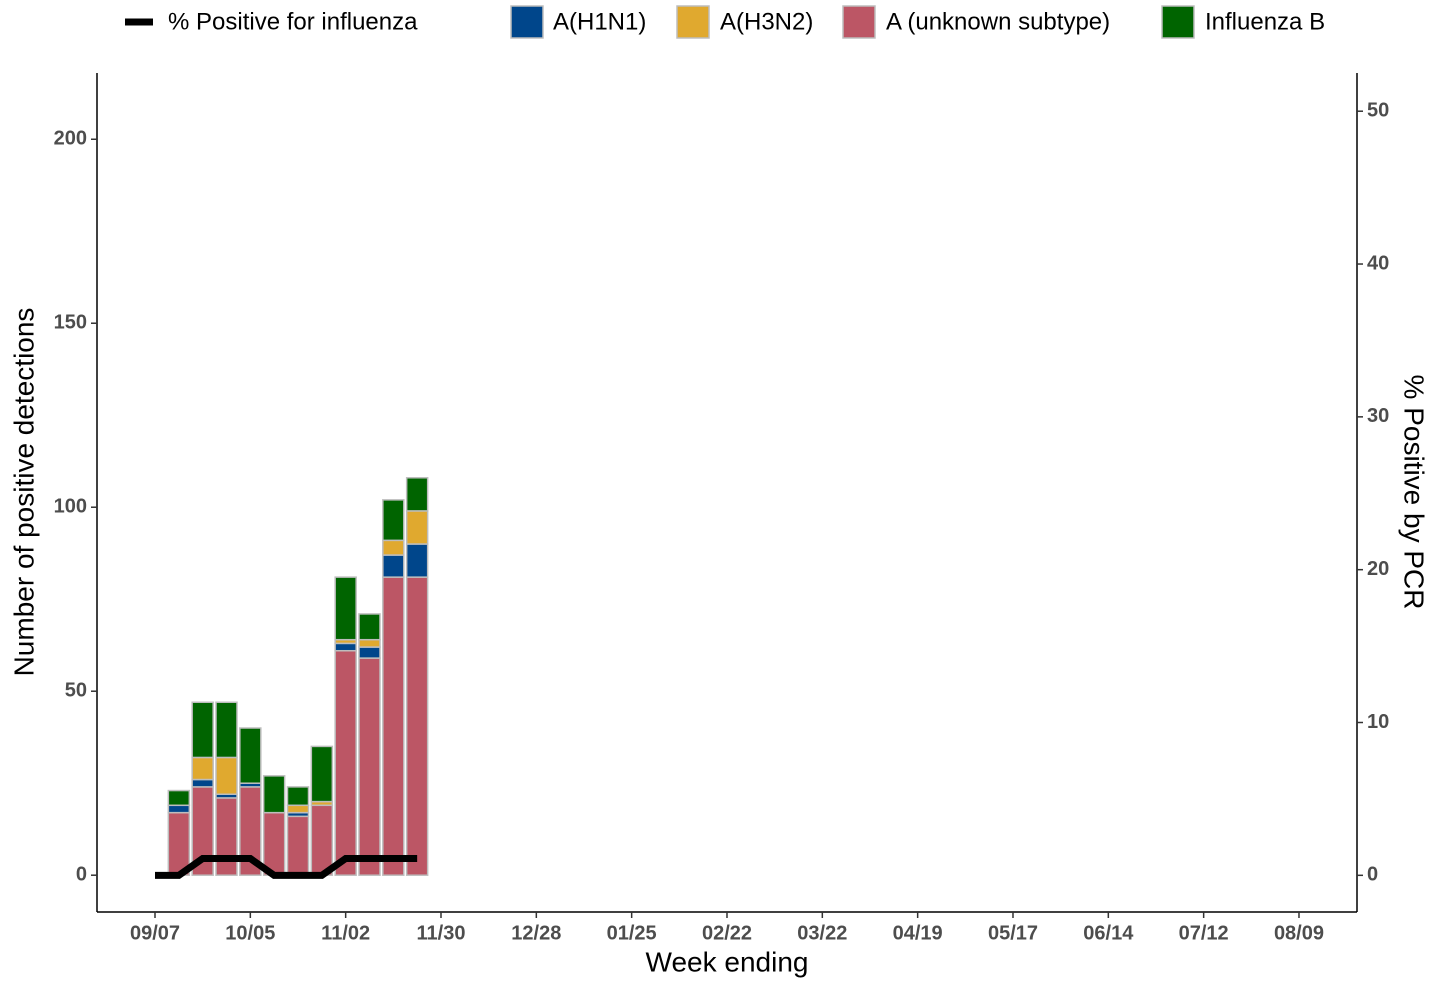 This screenshot has height=981, width=1442. What do you see at coordinates (1414, 492) in the screenshot?
I see `y2-axis-title: % Positive by PCR` at bounding box center [1414, 492].